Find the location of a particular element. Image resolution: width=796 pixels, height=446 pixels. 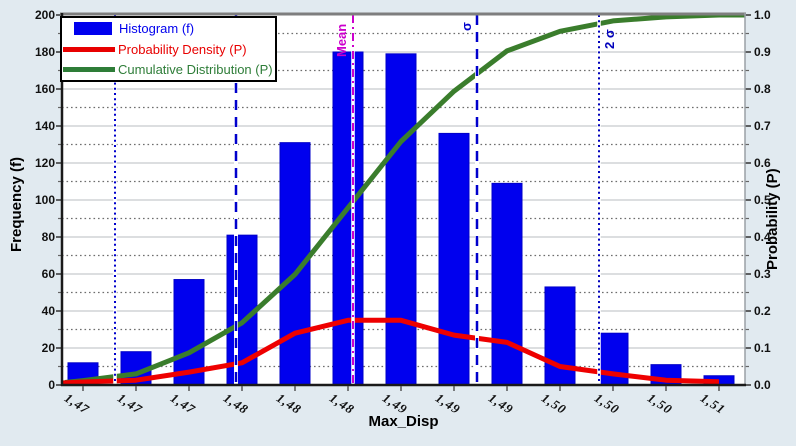

legend-item-histogram: Histogram (f) is located at coordinates (168, 28).